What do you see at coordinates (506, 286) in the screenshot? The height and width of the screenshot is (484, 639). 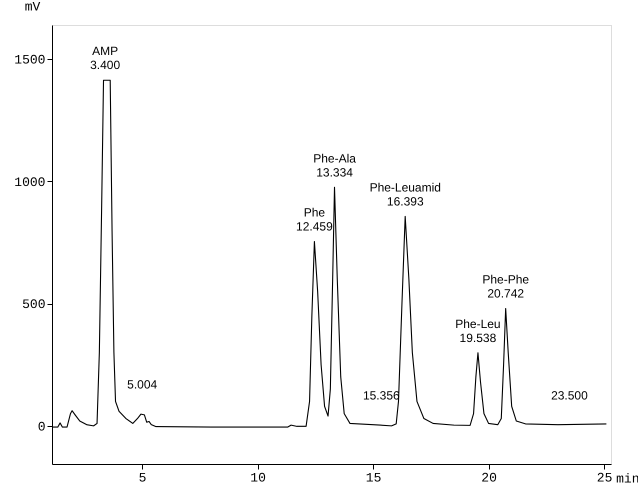 I see `annotation: Phe-Phe 20.742` at bounding box center [506, 286].